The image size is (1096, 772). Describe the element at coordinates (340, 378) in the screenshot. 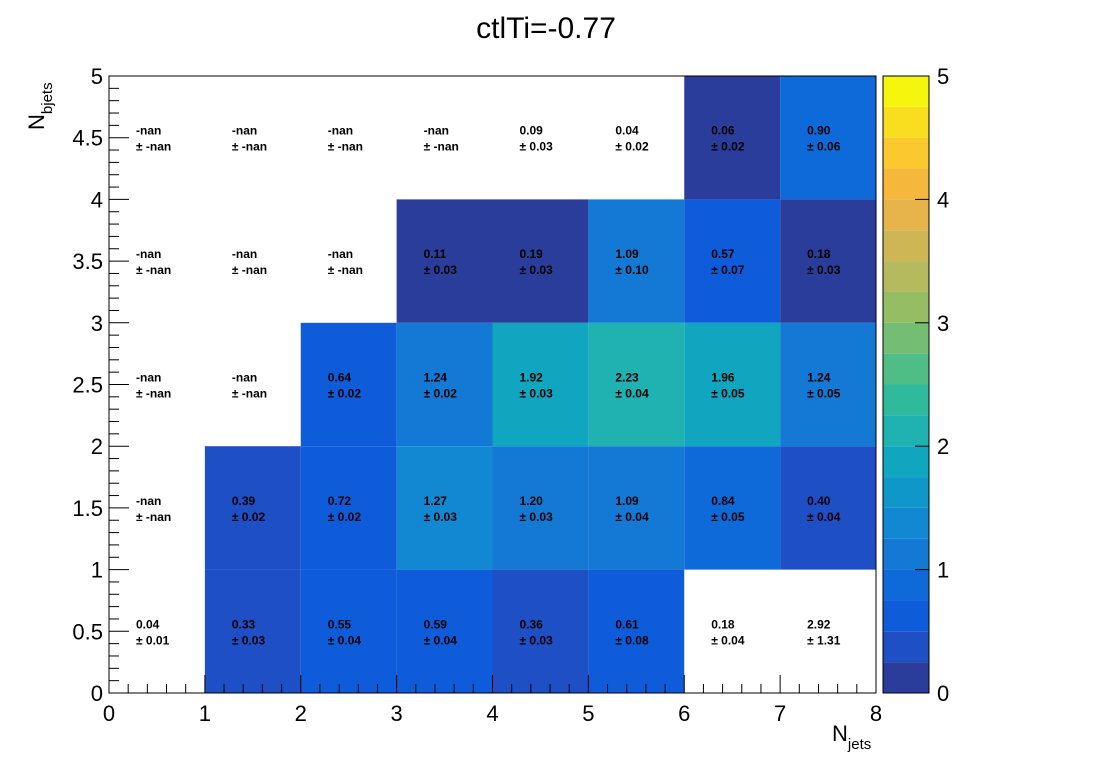

I see `cell-value-label: 0.64` at that location.